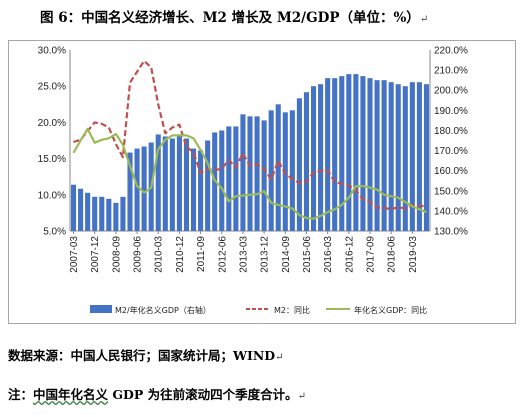 The height and width of the screenshot is (417, 524). I want to click on right-y-tick-label: 210.0%, so click(451, 71).